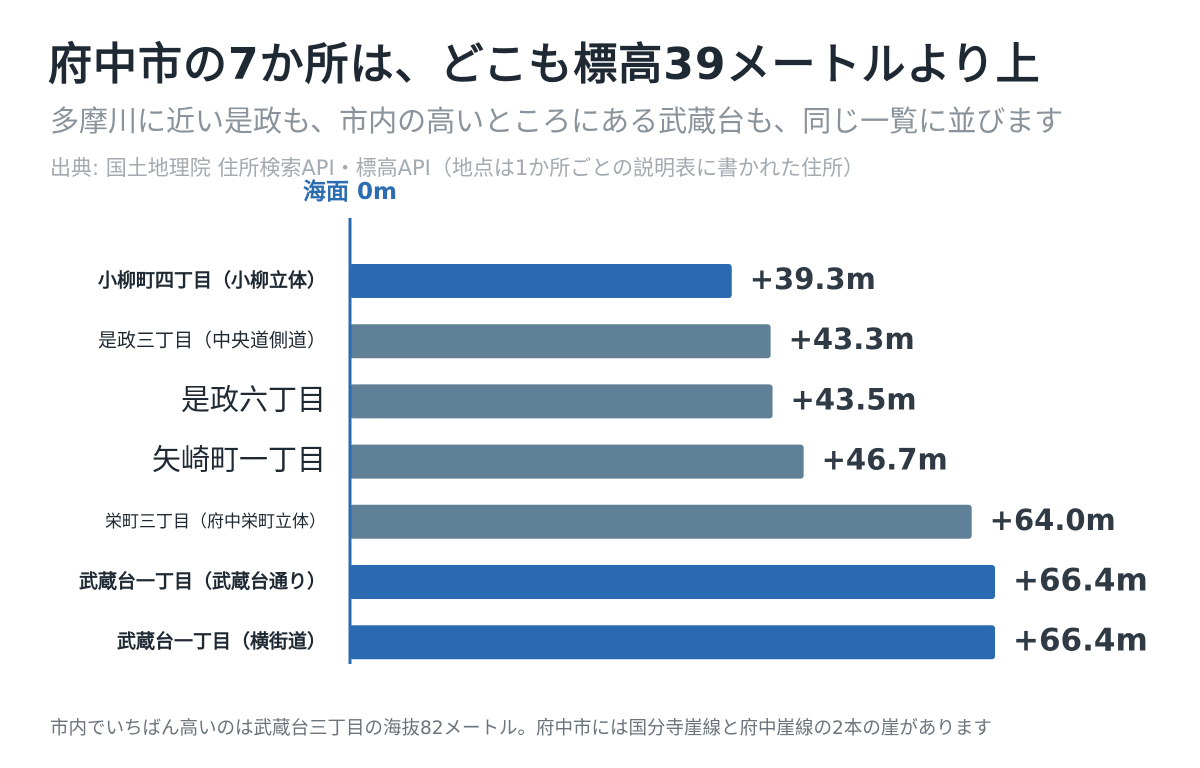  What do you see at coordinates (813, 279) in the screenshot?
I see `value-label-1: +39.3m` at bounding box center [813, 279].